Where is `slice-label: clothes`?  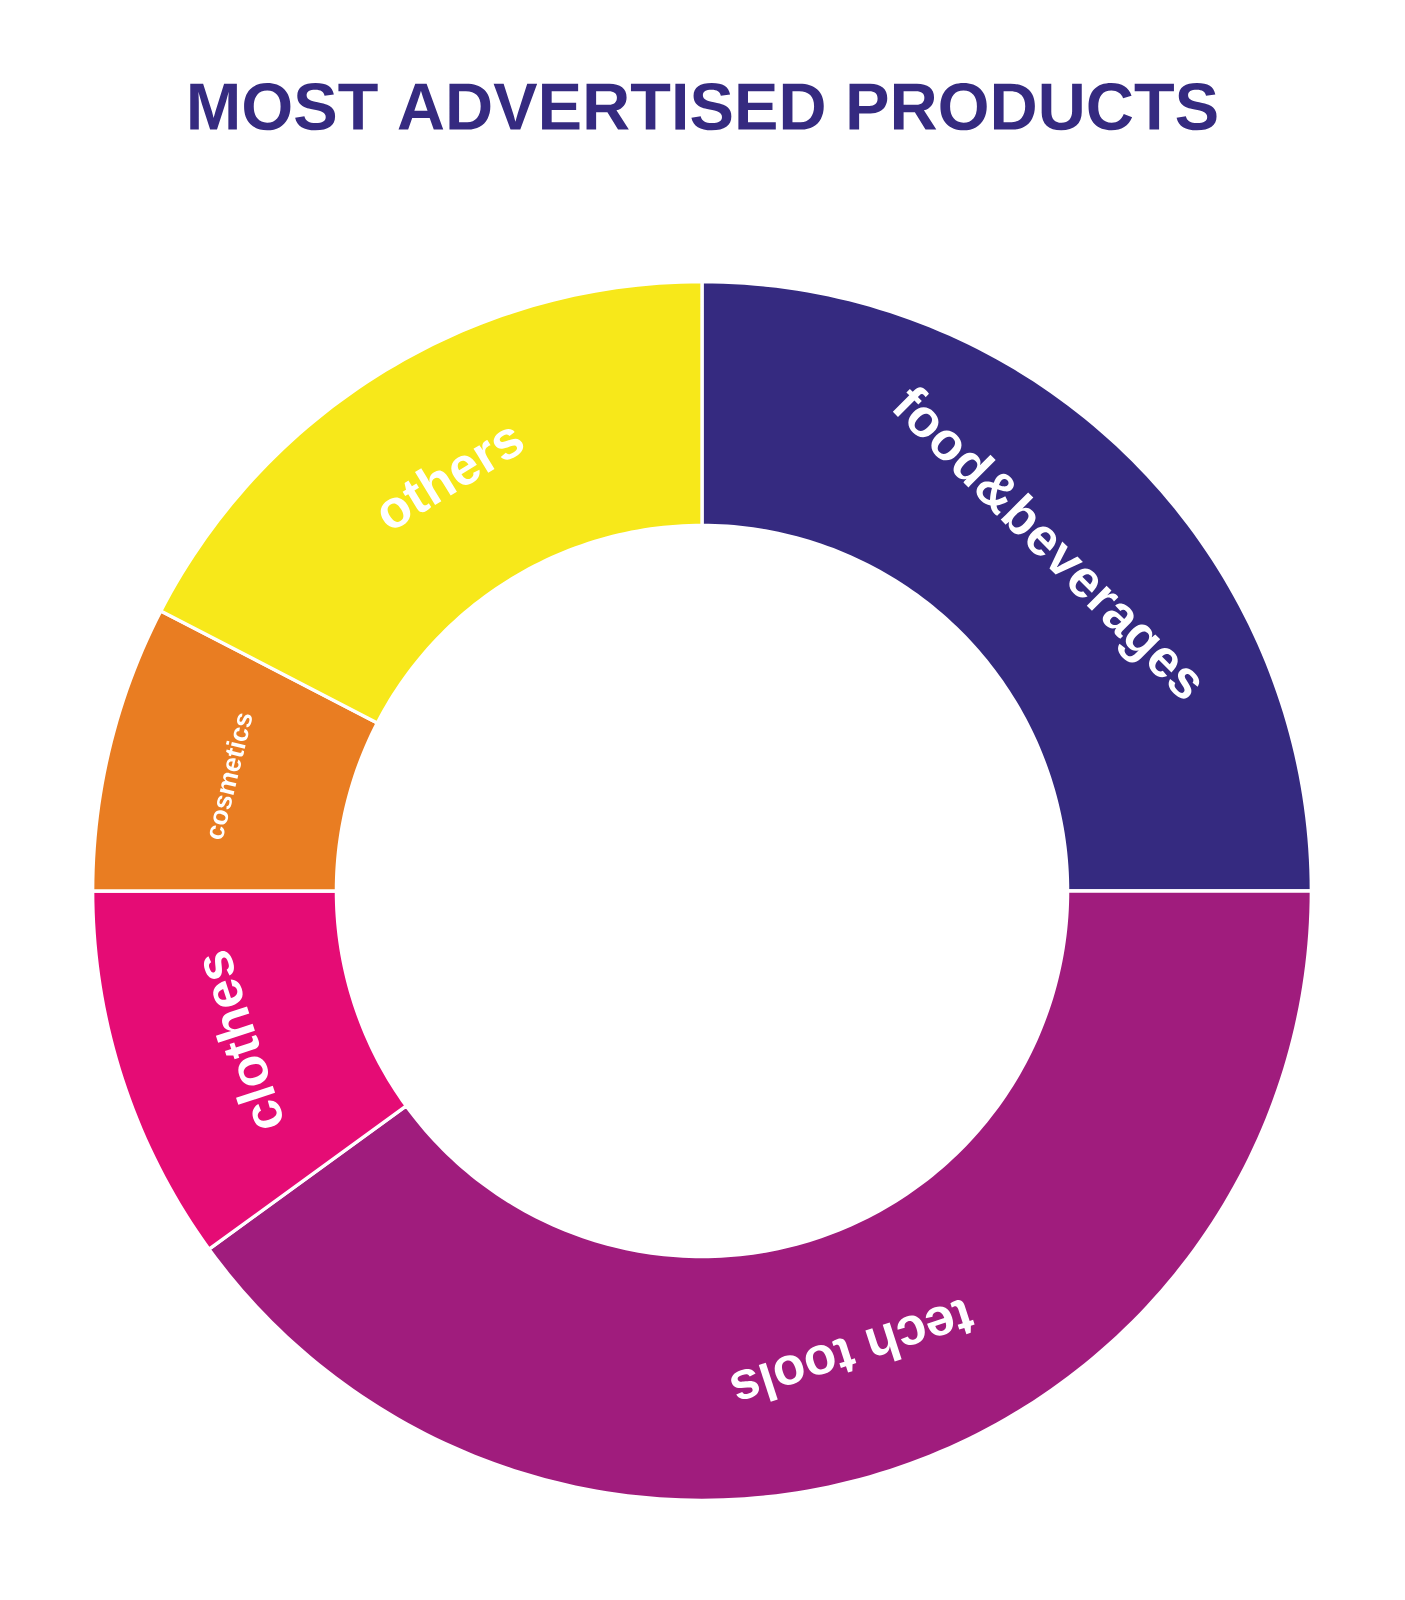 slice-label: clothes is located at coordinates (242, 1039).